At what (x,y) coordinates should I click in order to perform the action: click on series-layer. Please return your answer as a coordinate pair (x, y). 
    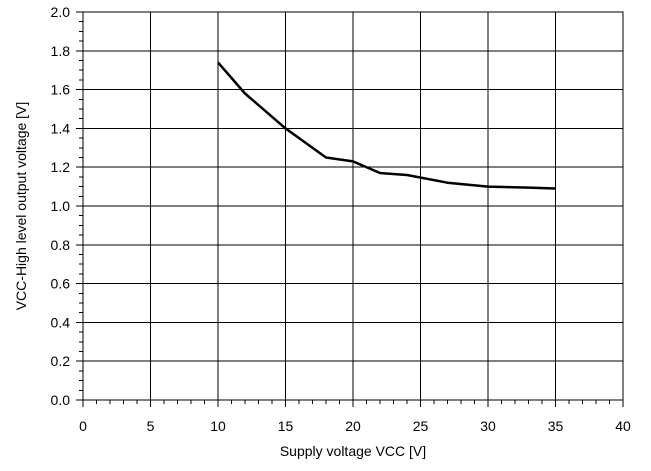
    Looking at the image, I should click on (386, 125).